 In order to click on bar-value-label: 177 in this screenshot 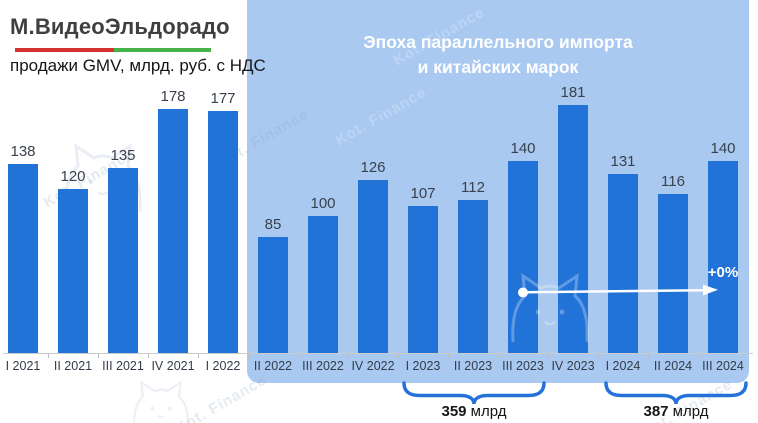, I will do `click(223, 98)`.